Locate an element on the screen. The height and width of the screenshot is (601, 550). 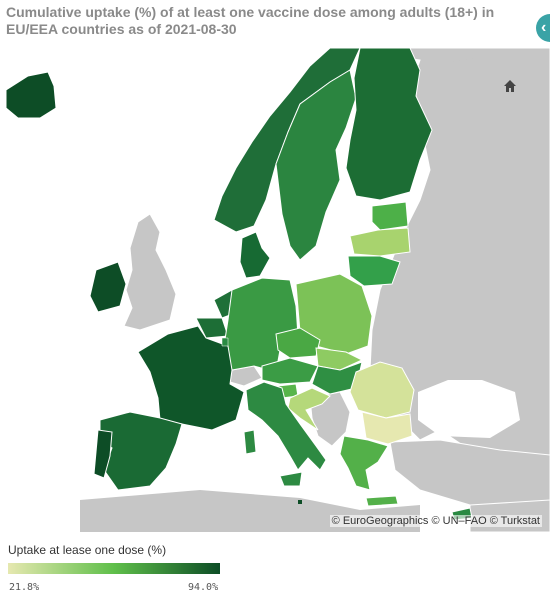
country-malta is located at coordinates (300, 502).